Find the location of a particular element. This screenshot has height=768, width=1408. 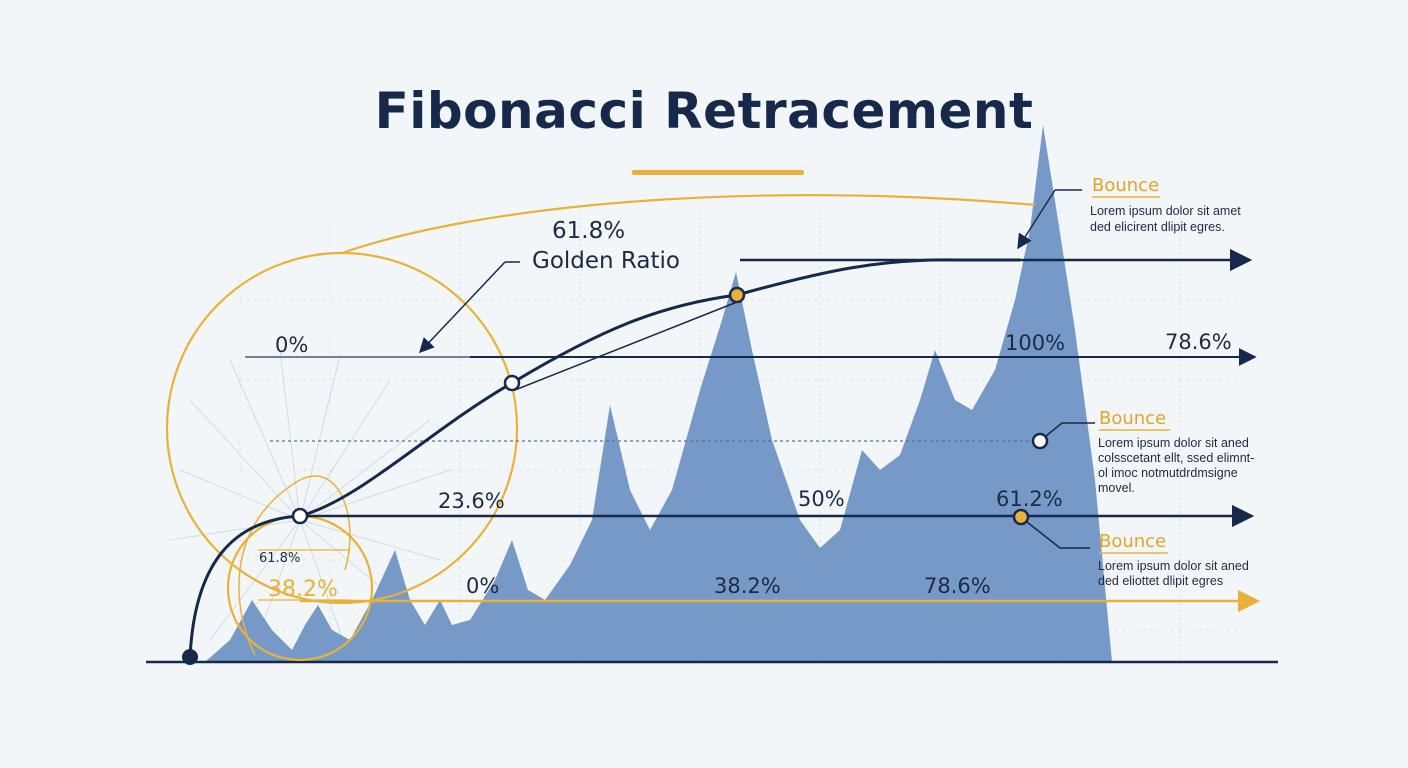

golden-ratio-arrow is located at coordinates (462, 307).